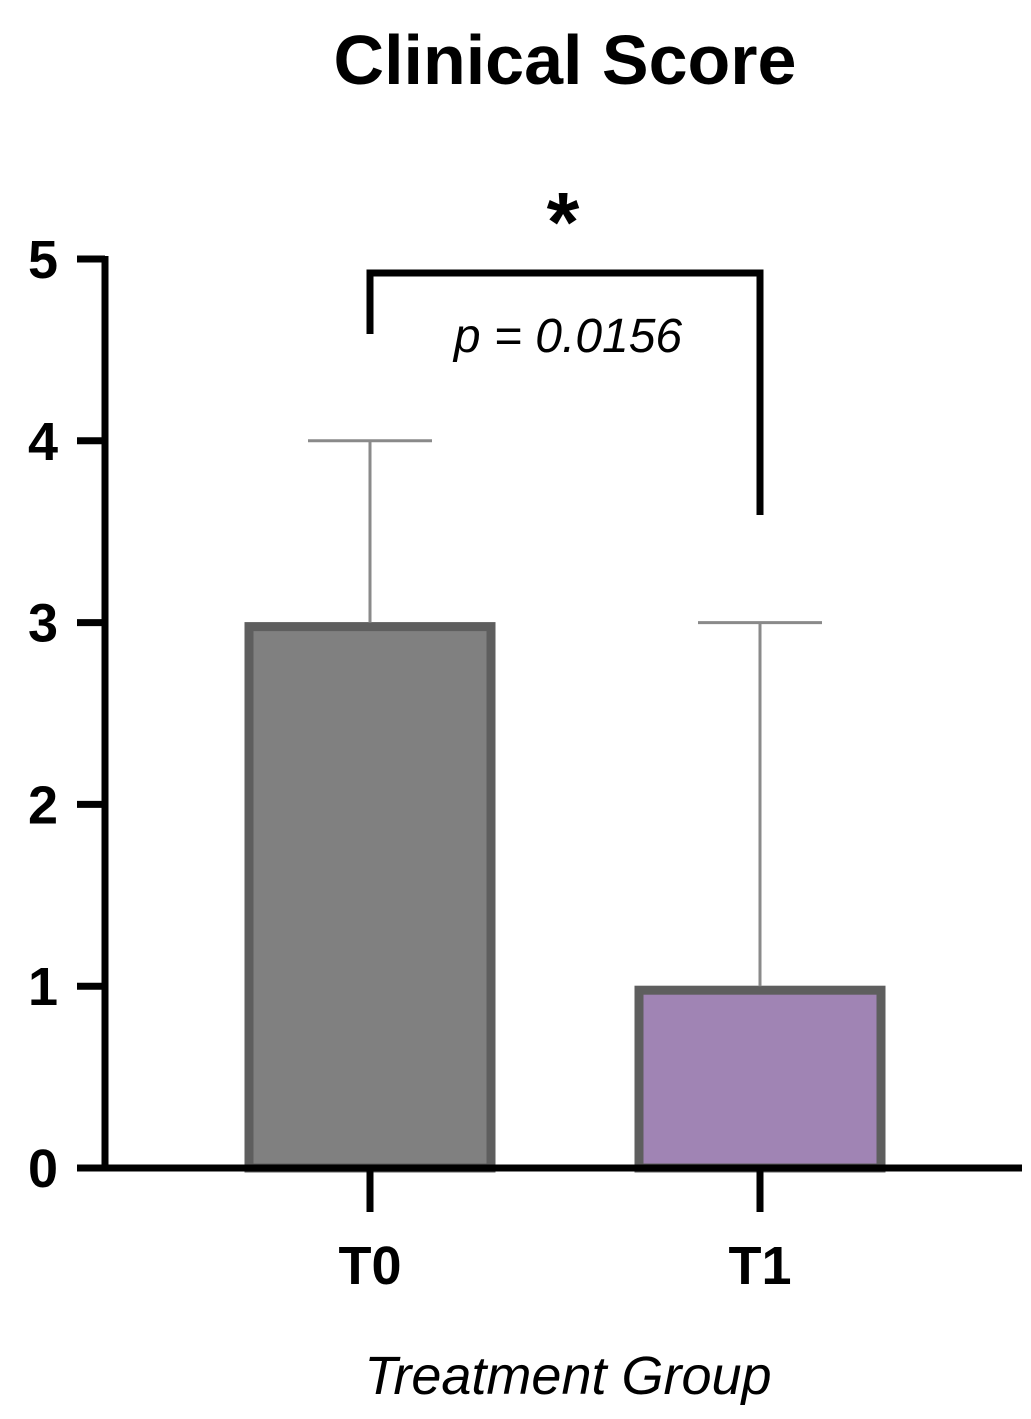  What do you see at coordinates (43, 1169) in the screenshot?
I see `y-tick-label: 0` at bounding box center [43, 1169].